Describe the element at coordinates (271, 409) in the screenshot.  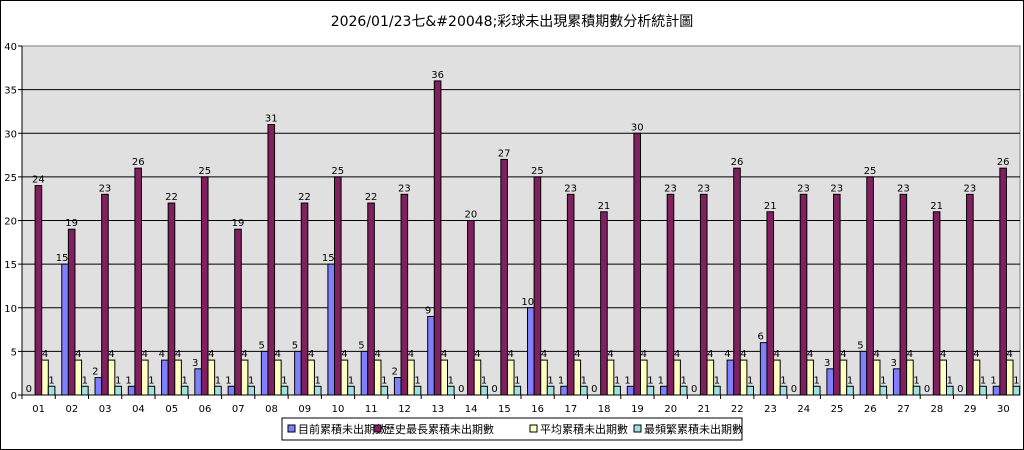
I see `x-tick-label: 08` at that location.